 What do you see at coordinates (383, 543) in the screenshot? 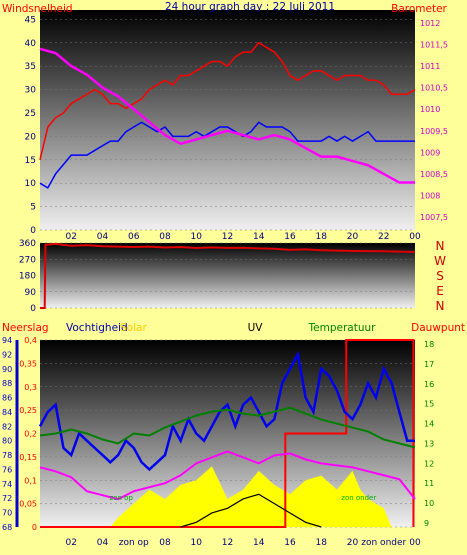
I see `bottom-x-tick: zon onder` at bounding box center [383, 543].